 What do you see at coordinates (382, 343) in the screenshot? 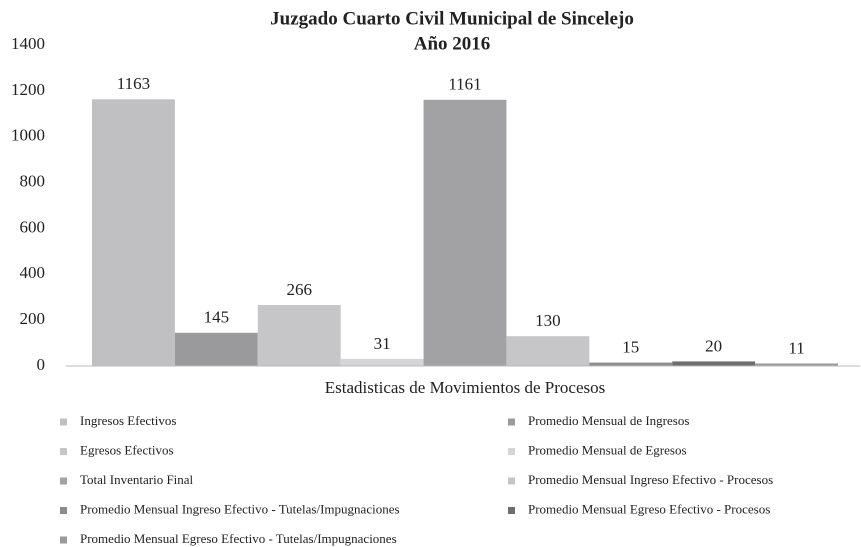
I see `data-label: 31` at bounding box center [382, 343].